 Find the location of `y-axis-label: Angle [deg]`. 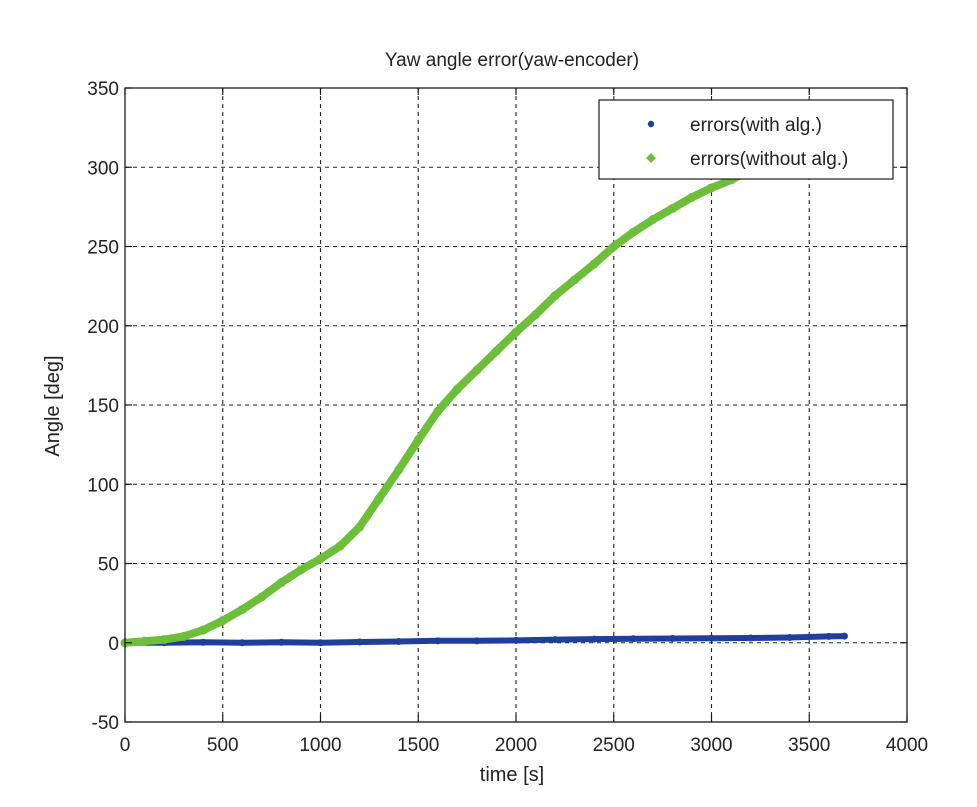

y-axis-label: Angle [deg] is located at coordinates (53, 405).